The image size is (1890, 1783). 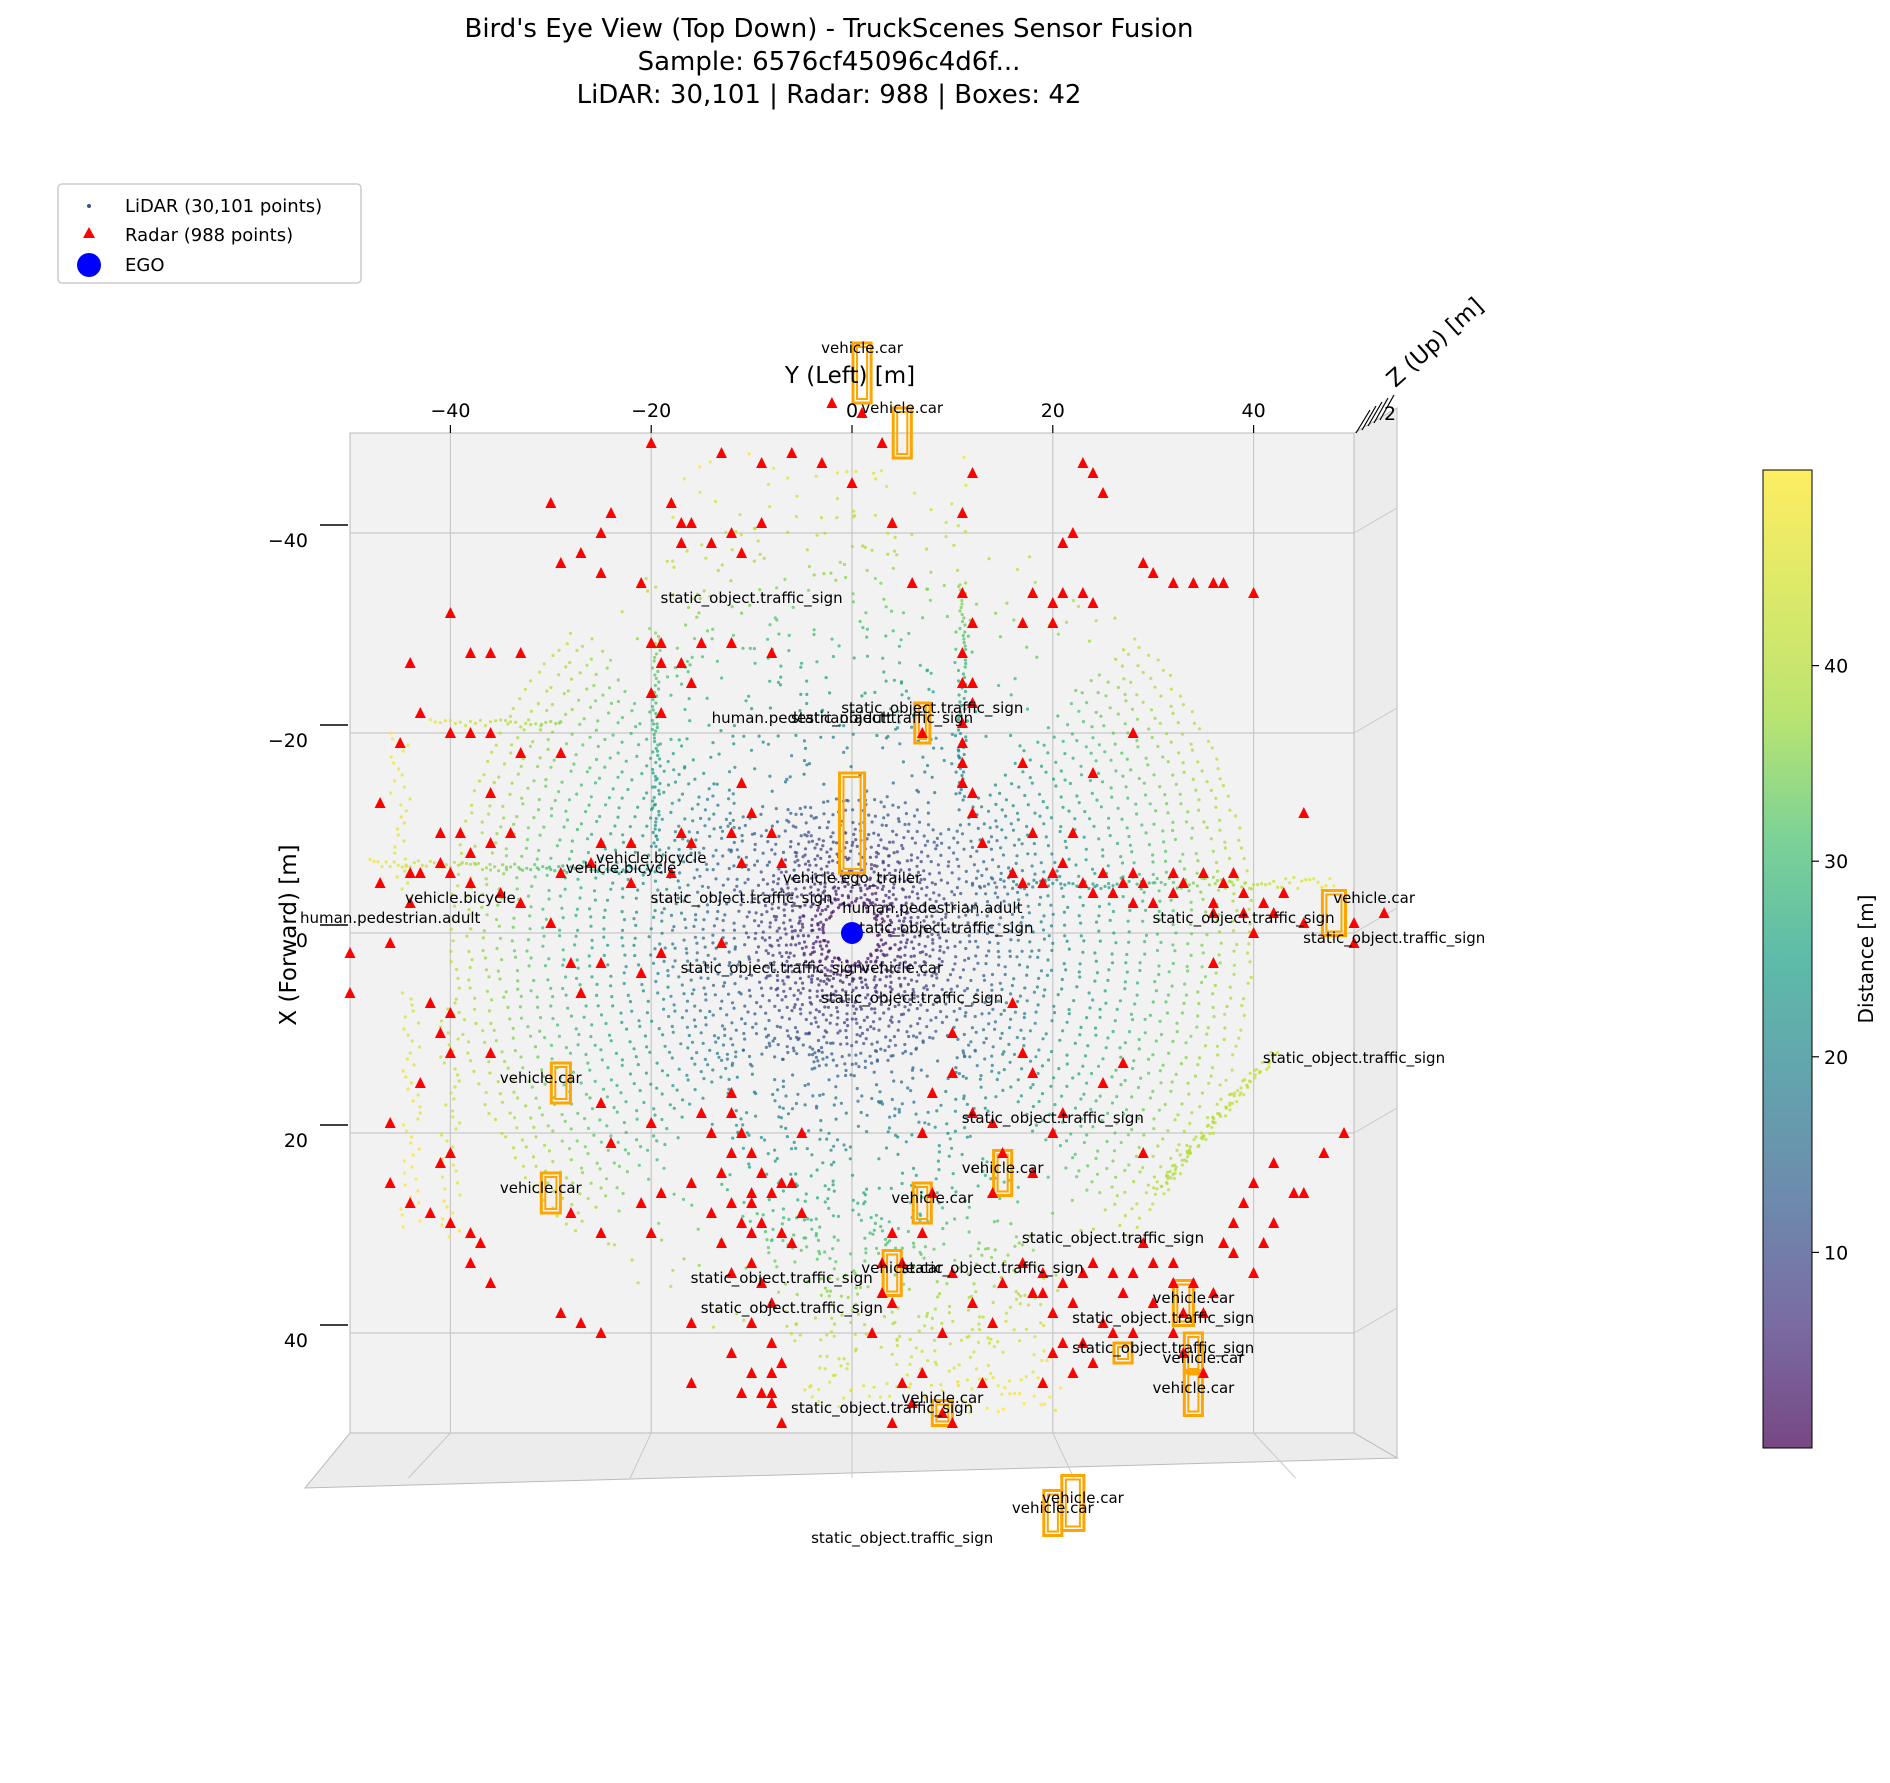 I want to click on legend-lidar-marker, so click(x=89, y=206).